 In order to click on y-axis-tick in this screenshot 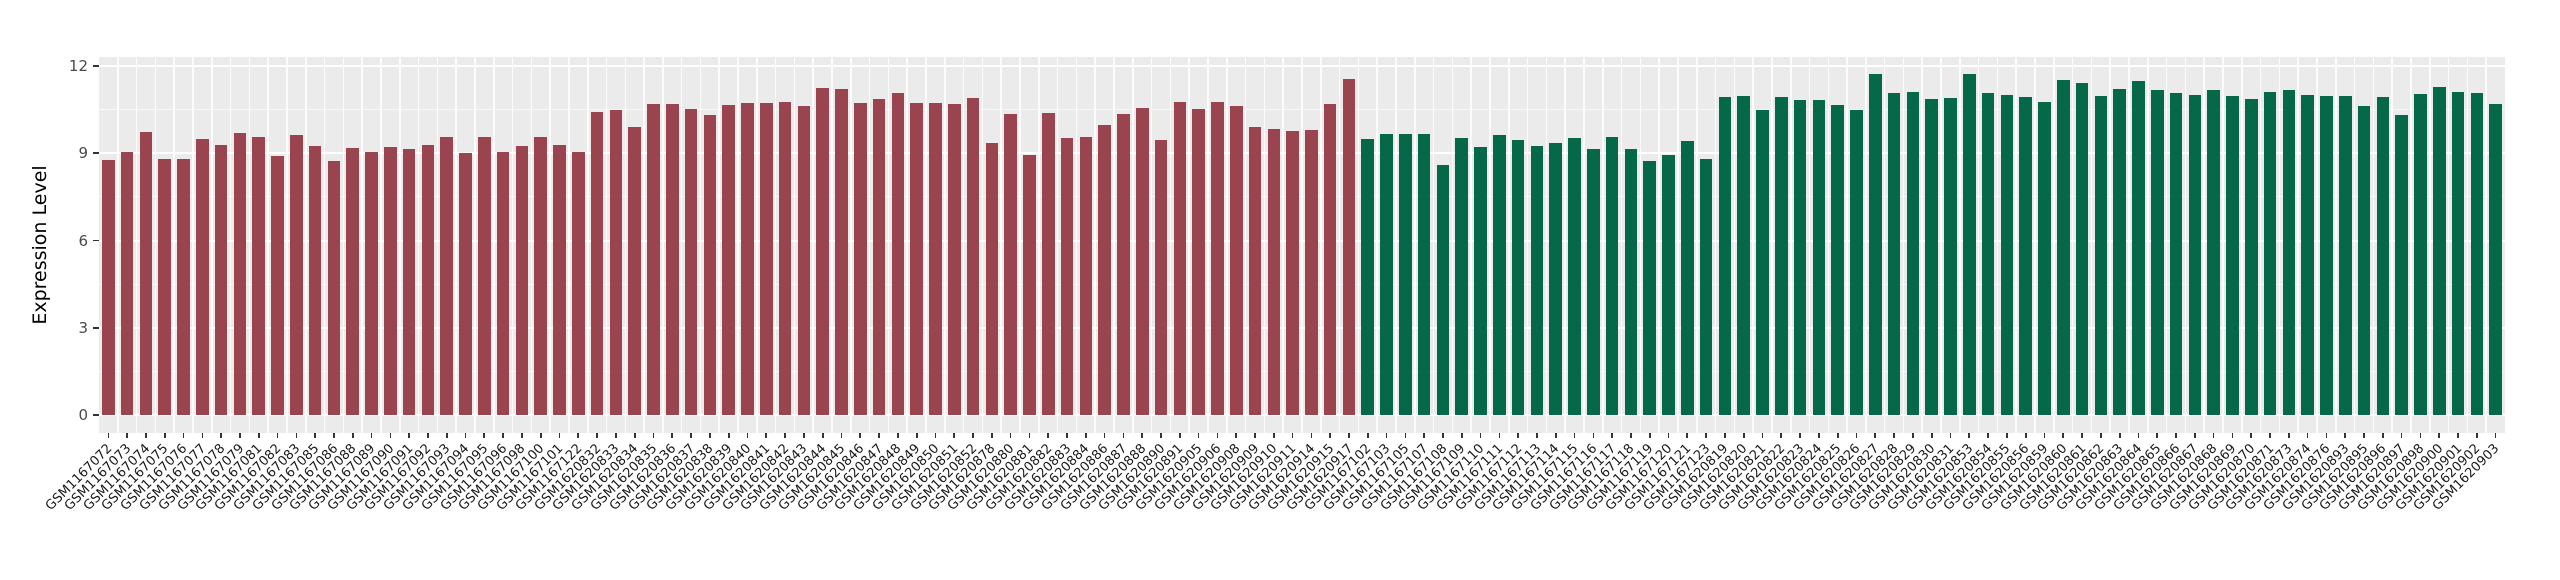, I will do `click(96, 66)`.